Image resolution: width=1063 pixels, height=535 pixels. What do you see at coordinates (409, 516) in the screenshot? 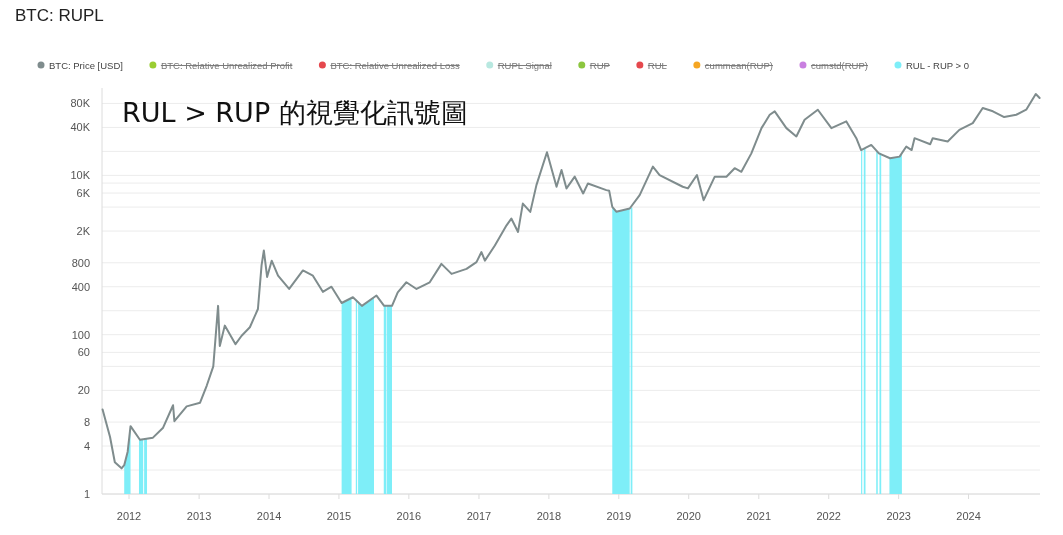
I see `x-tick-label: 2016` at bounding box center [409, 516].